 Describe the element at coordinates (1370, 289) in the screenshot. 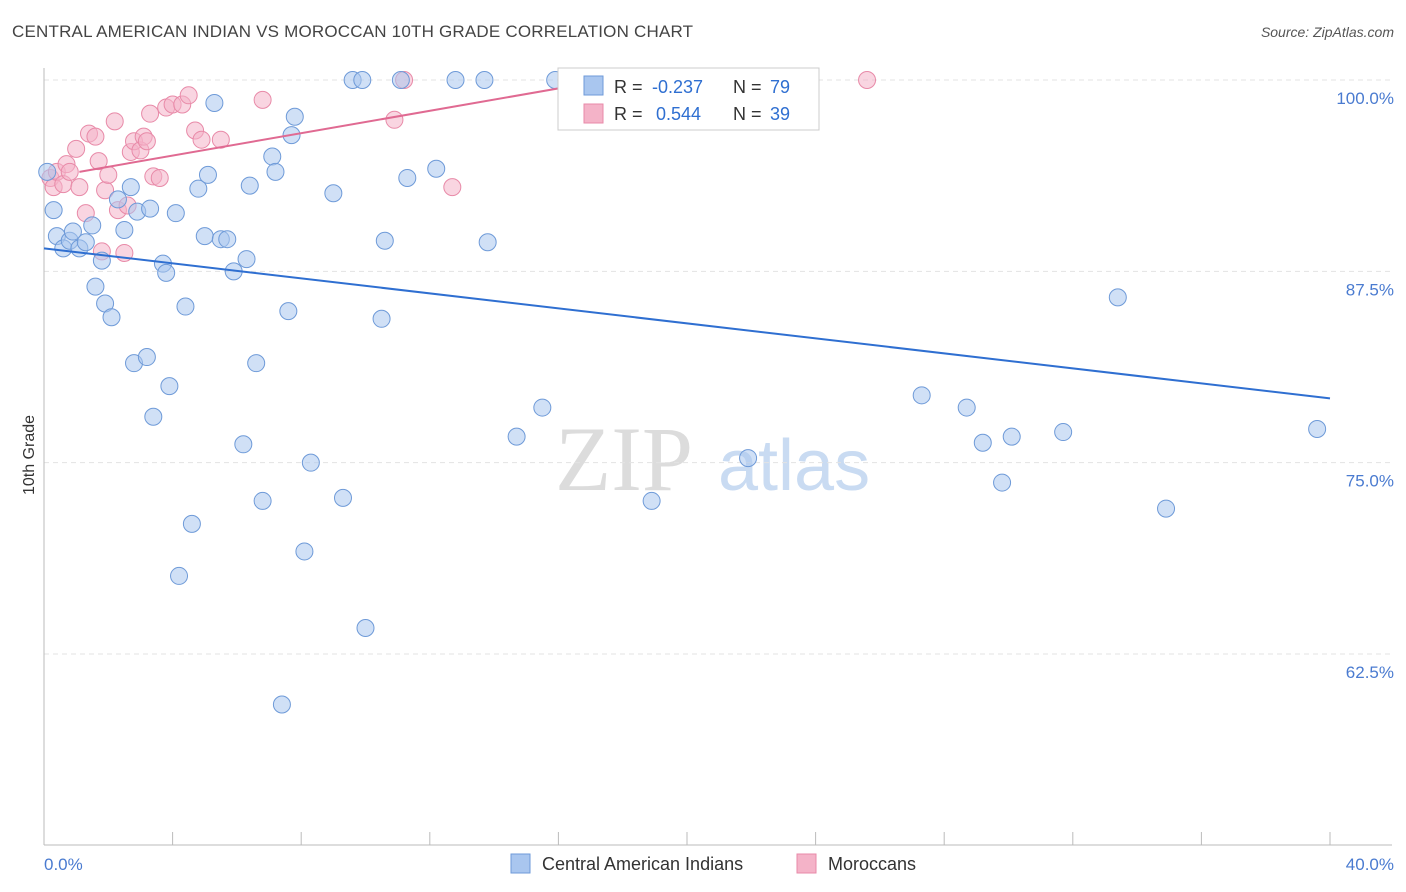

I see `y-tick-label: 87.5%` at that location.